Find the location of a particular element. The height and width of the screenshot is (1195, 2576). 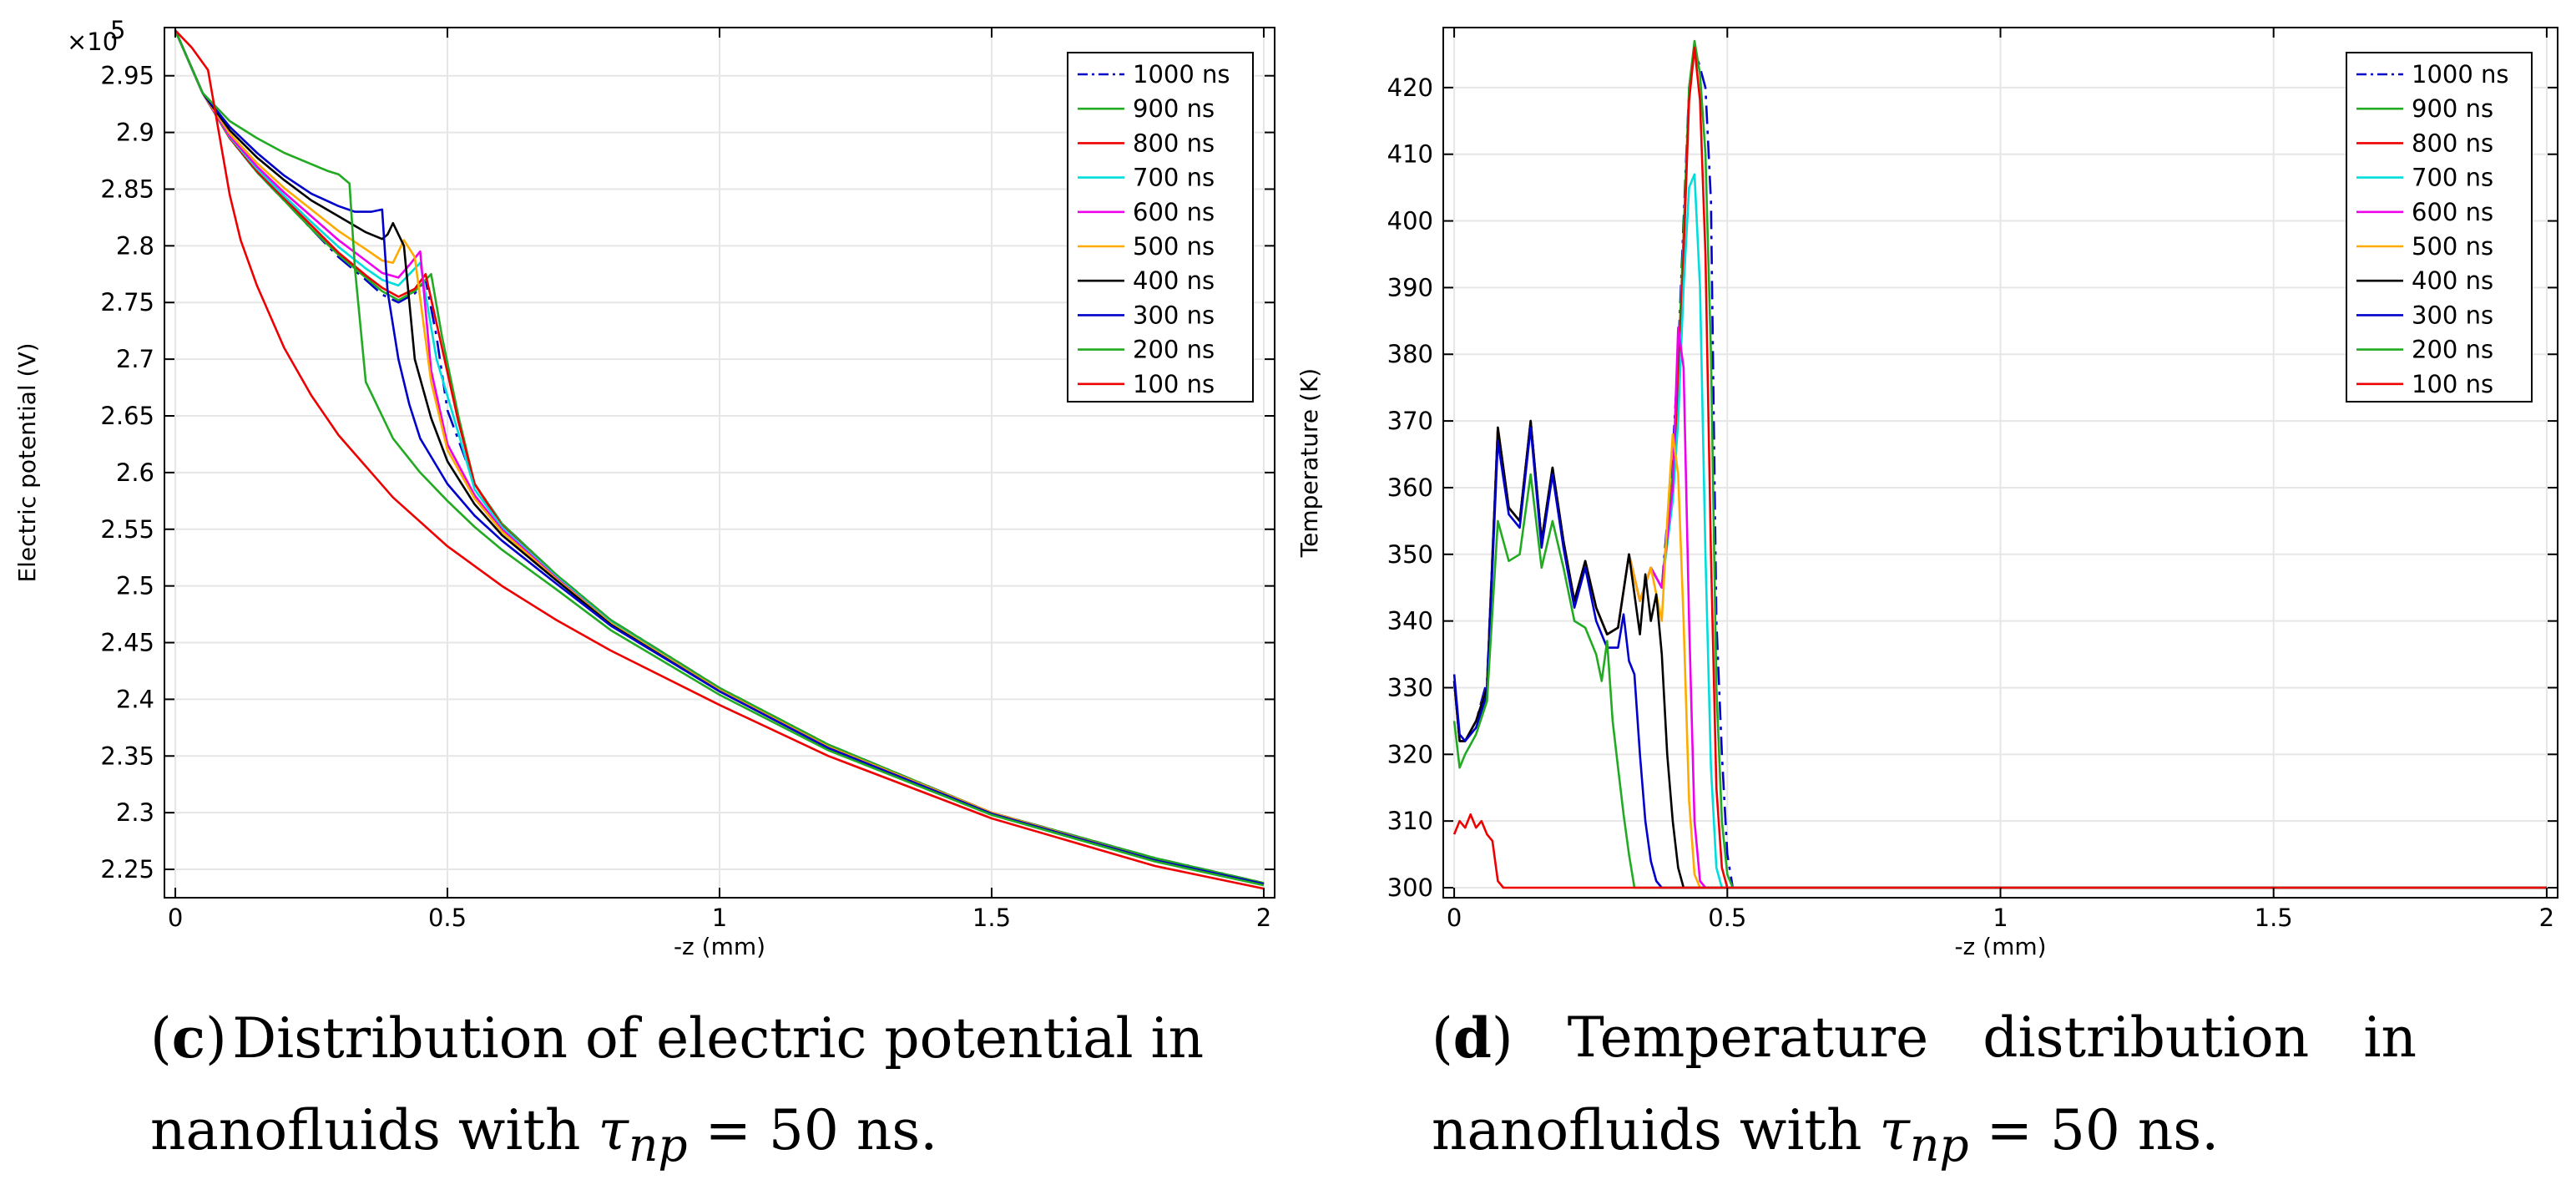

y-tick-label: 2.85 is located at coordinates (127, 189).